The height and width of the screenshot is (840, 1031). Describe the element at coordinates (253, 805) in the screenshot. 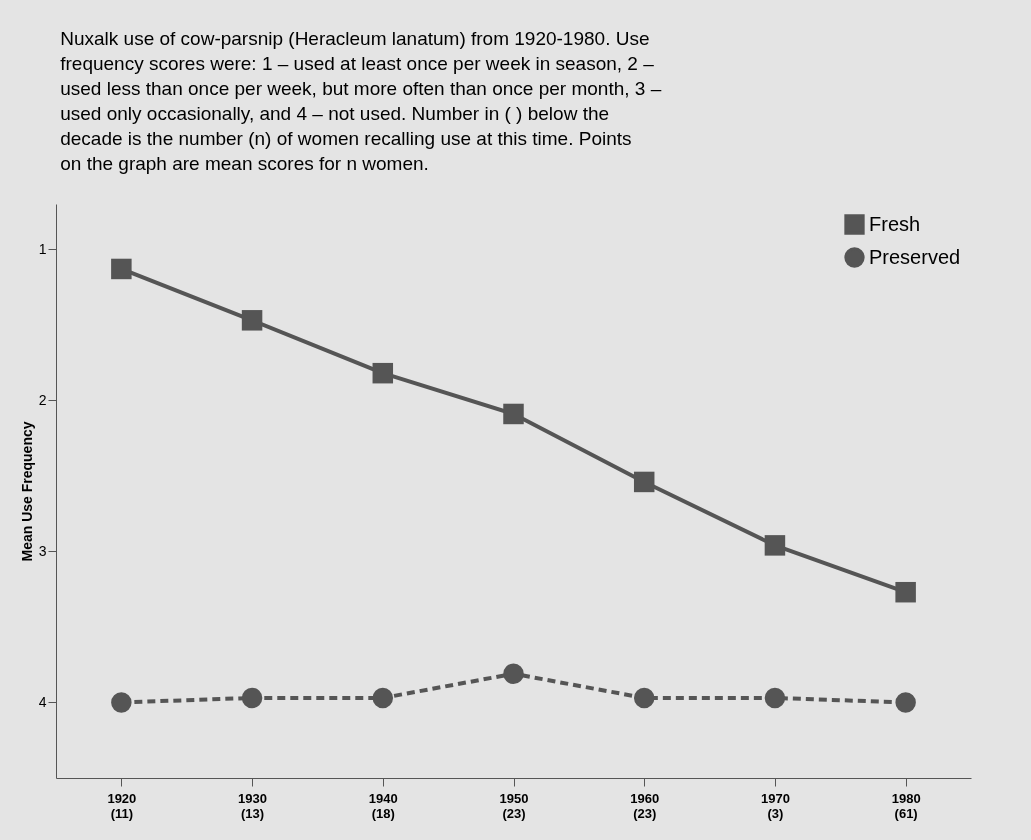

I see `x-tick-label: 1930 (13)` at that location.